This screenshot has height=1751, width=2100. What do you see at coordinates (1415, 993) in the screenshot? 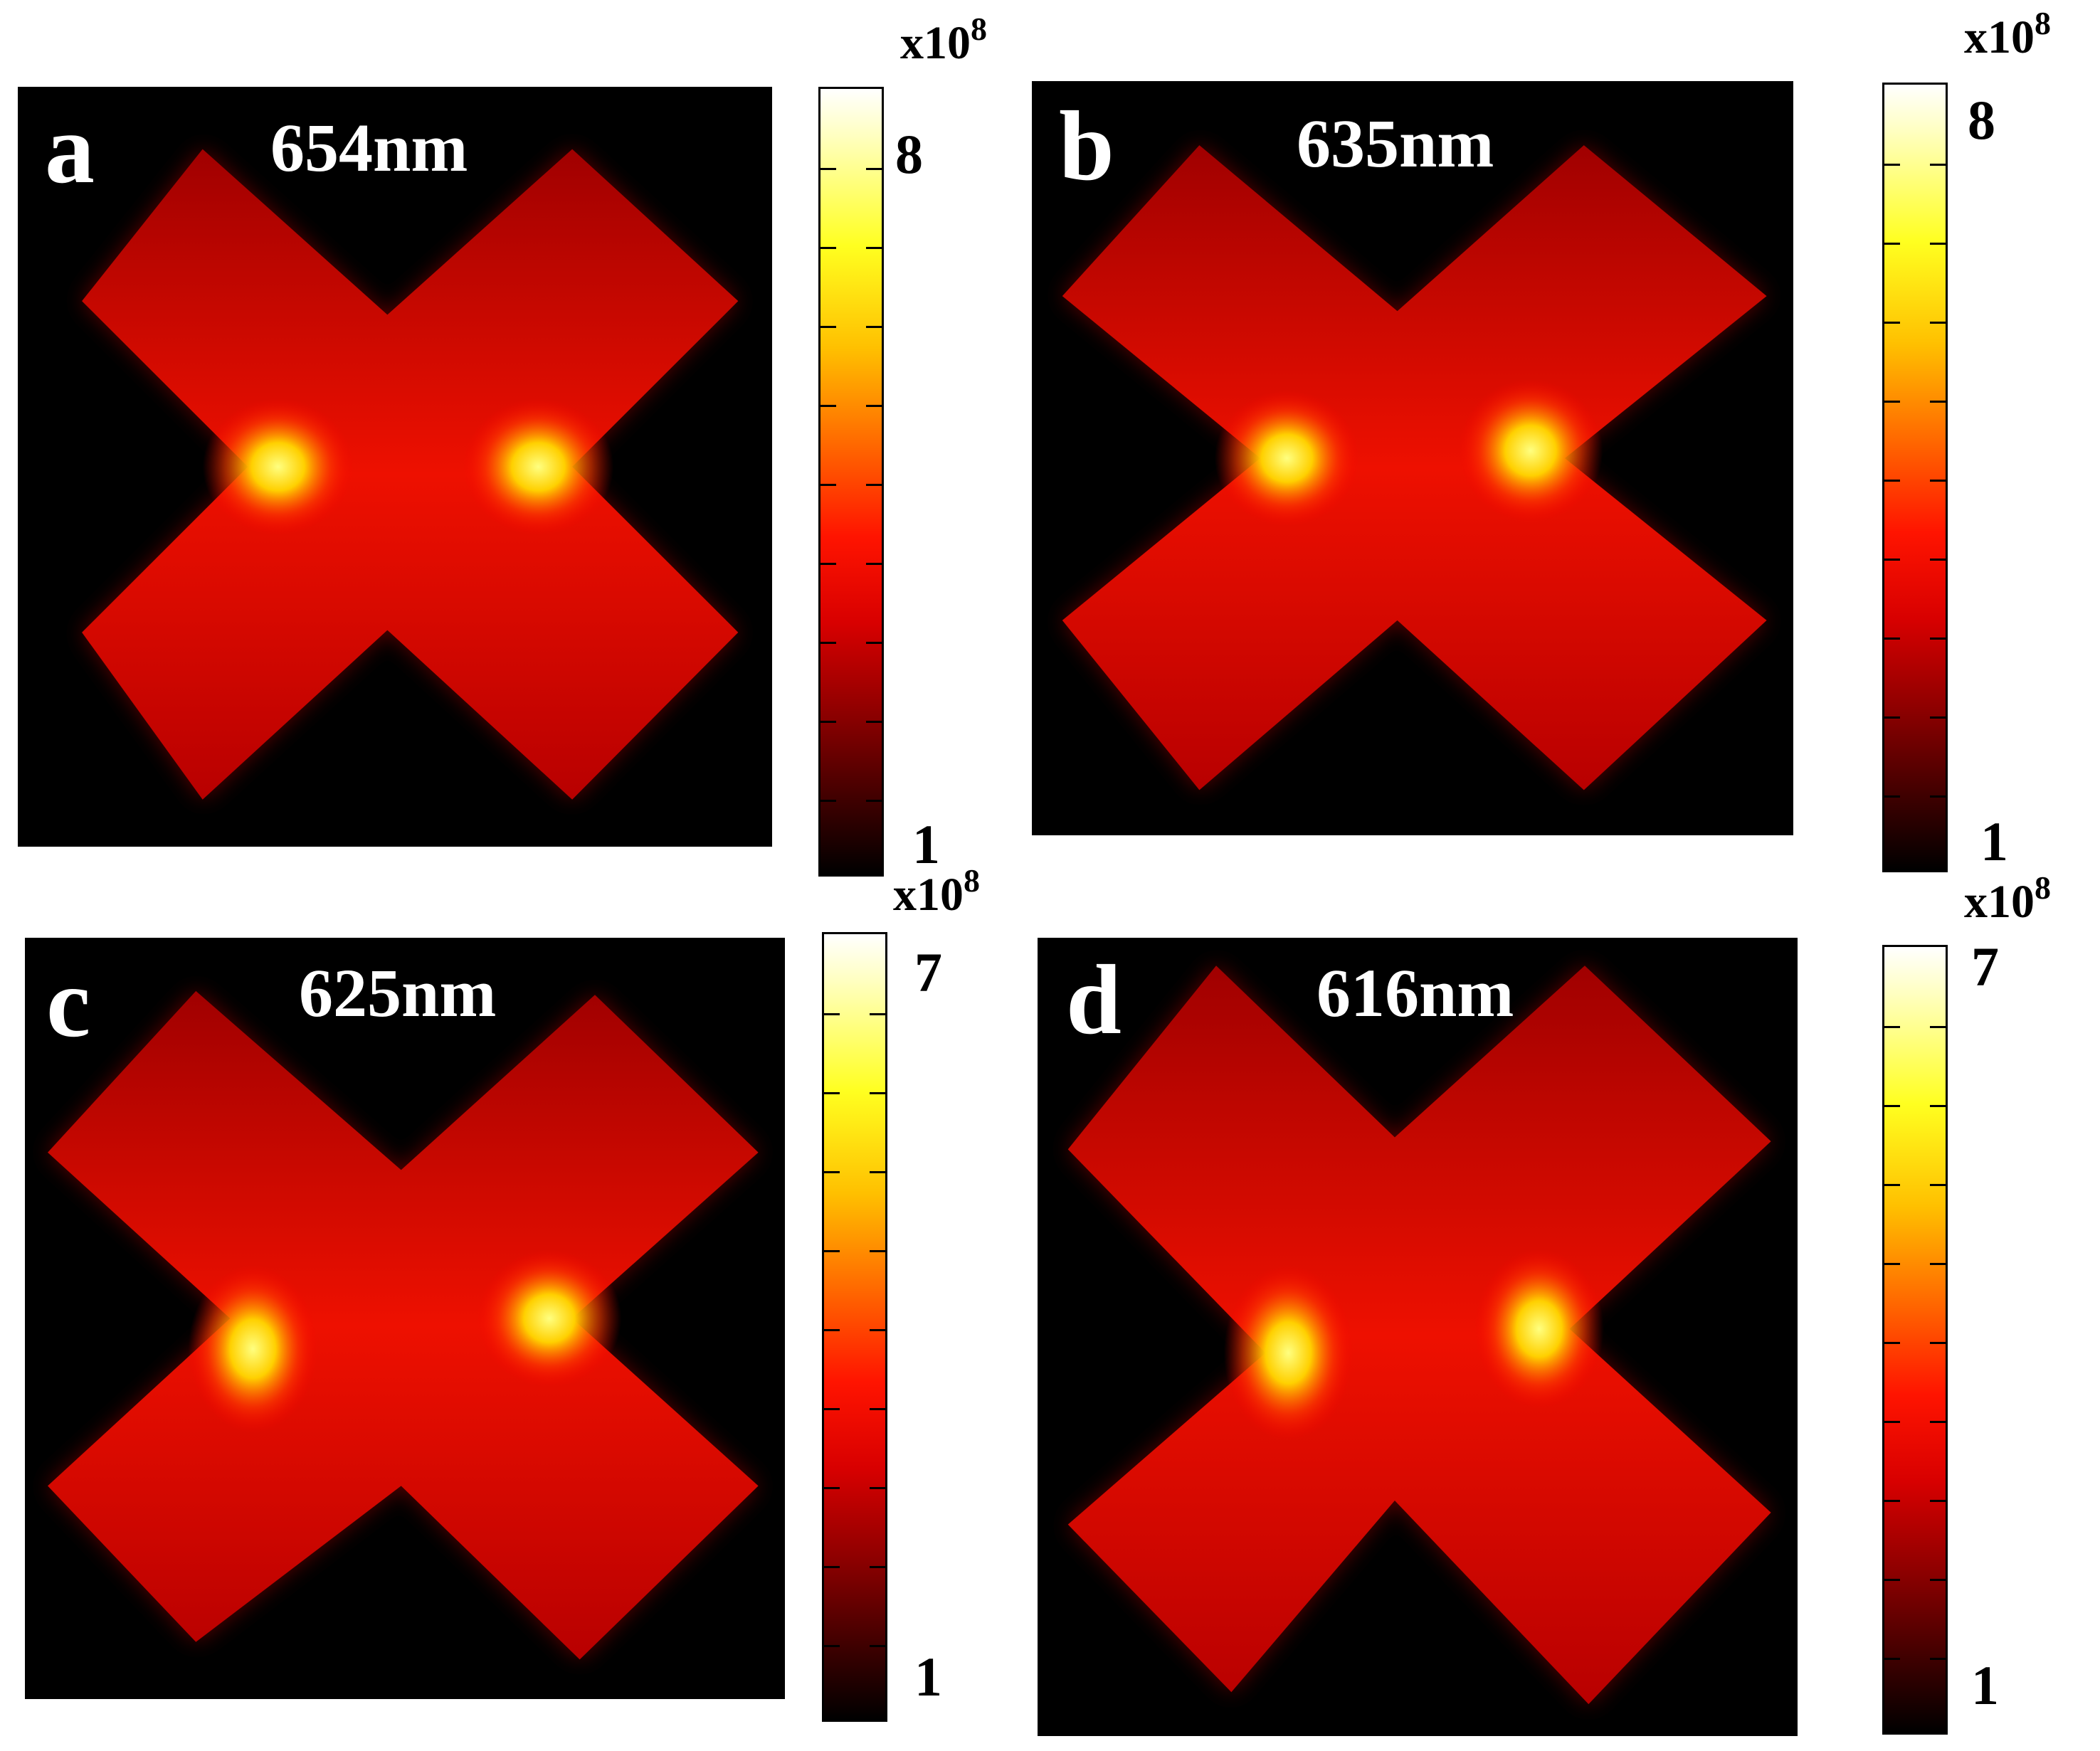
I see `wavelength-label: 616nm` at bounding box center [1415, 993].